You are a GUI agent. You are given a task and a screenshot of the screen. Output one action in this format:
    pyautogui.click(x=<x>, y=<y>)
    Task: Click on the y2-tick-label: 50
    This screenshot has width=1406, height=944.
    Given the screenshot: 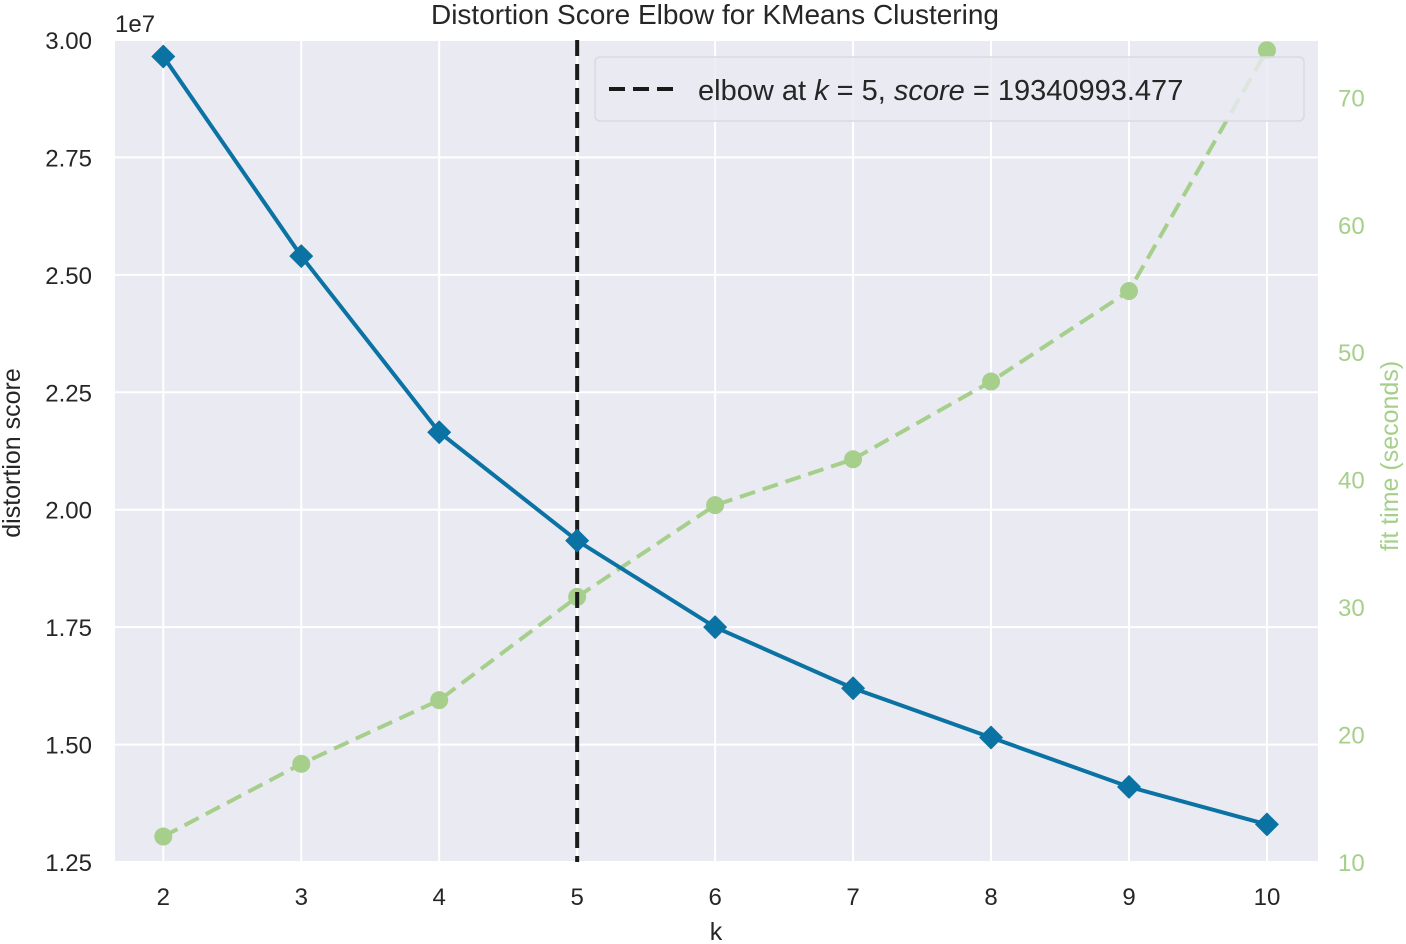 What is the action you would take?
    pyautogui.click(x=1351, y=353)
    